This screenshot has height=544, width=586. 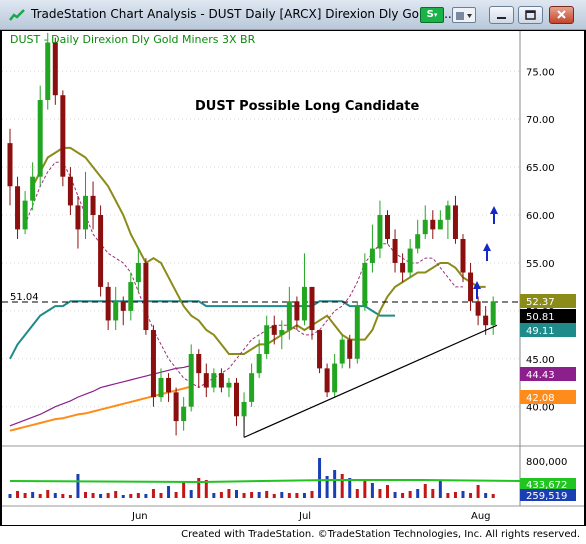 What do you see at coordinates (530, 15) in the screenshot?
I see `restore-button` at bounding box center [530, 15].